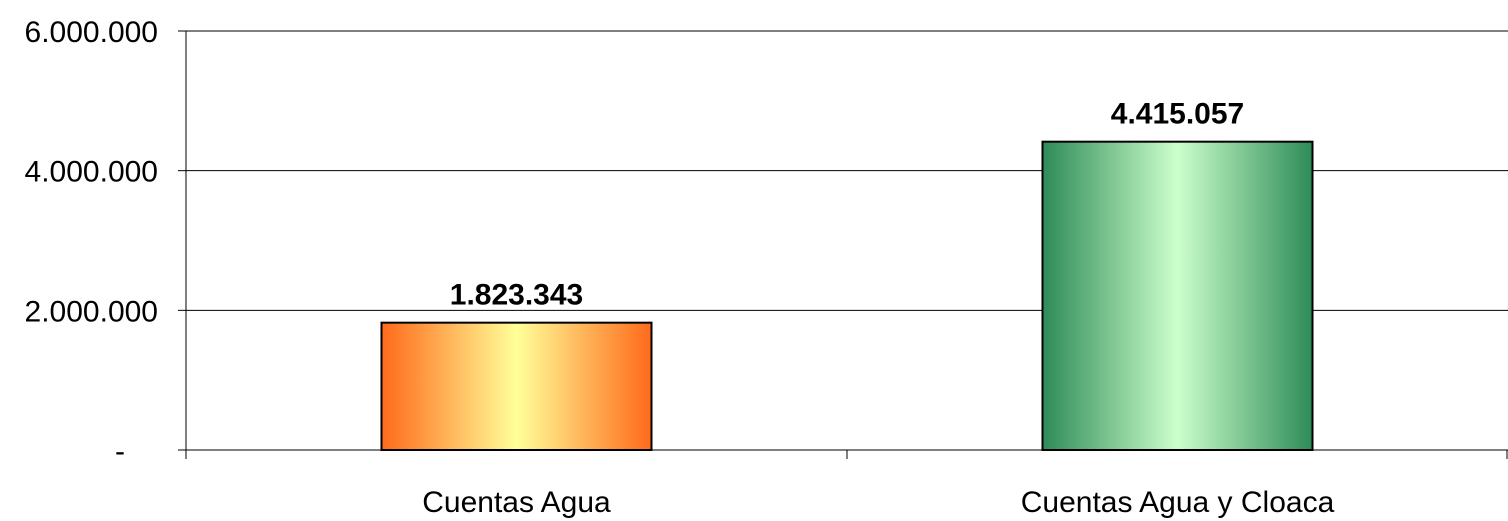 The image size is (1508, 521). What do you see at coordinates (1177, 114) in the screenshot?
I see `data-label-2: 4.415.057` at bounding box center [1177, 114].